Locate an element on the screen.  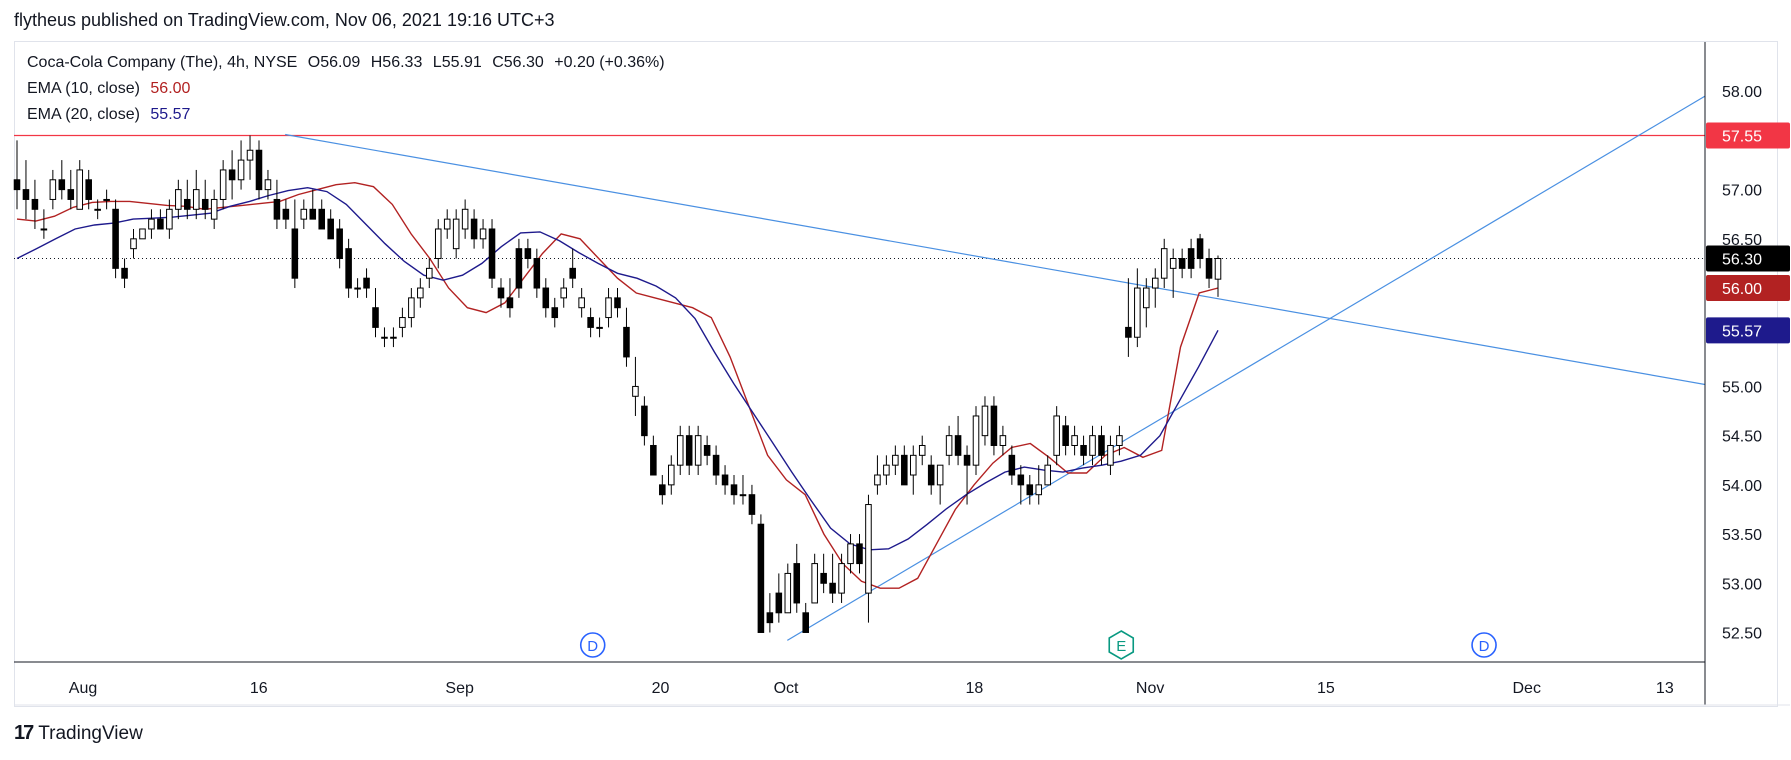
legend-ema10-label: EMA (10, close) is located at coordinates (83, 88).